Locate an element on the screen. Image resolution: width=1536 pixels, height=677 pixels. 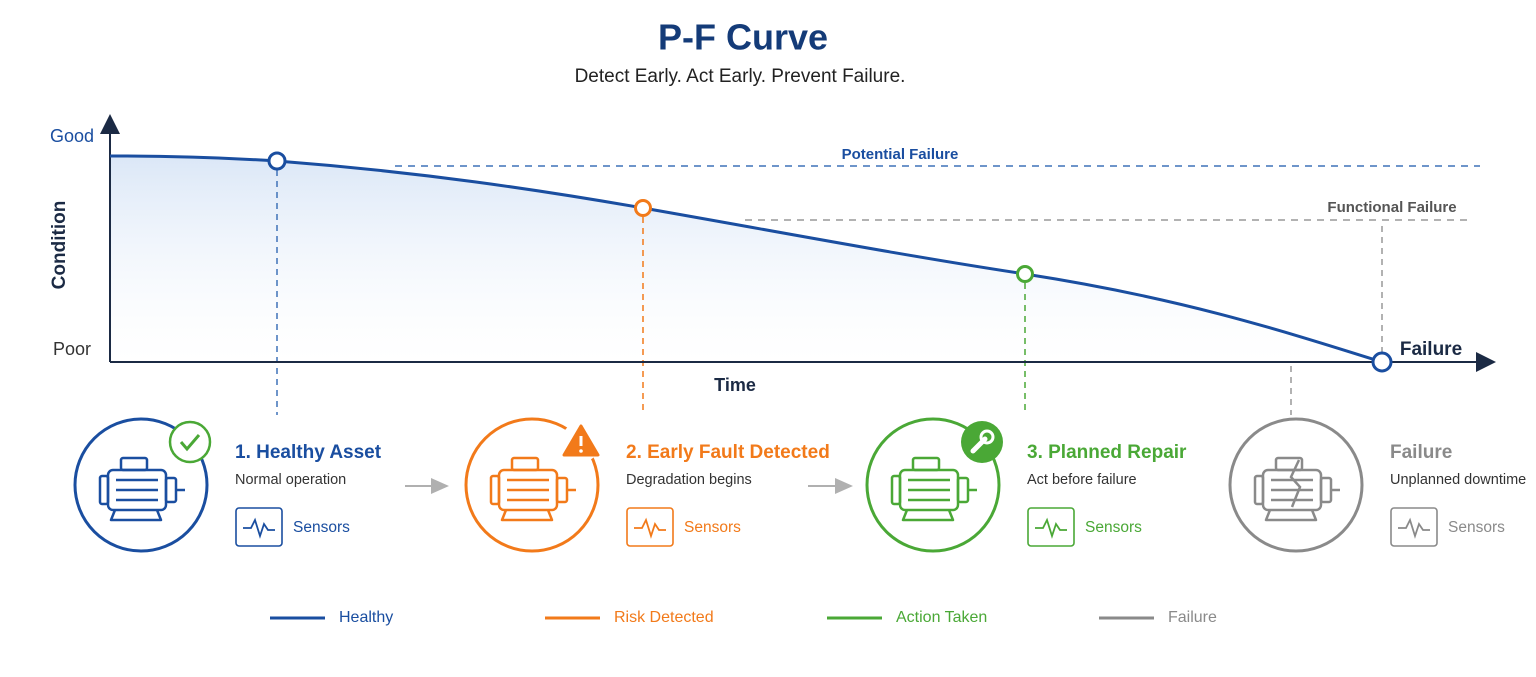
legend-label: Healthy is located at coordinates (366, 617).